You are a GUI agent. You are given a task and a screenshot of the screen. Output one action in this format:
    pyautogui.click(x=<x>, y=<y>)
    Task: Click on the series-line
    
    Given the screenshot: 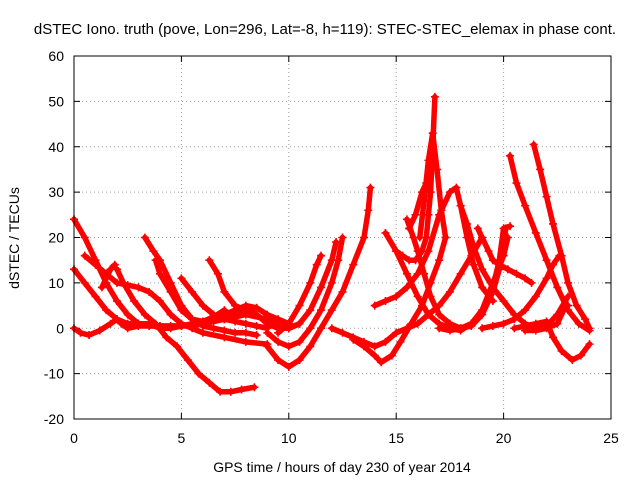 What is the action you would take?
    pyautogui.click(x=108, y=276)
    